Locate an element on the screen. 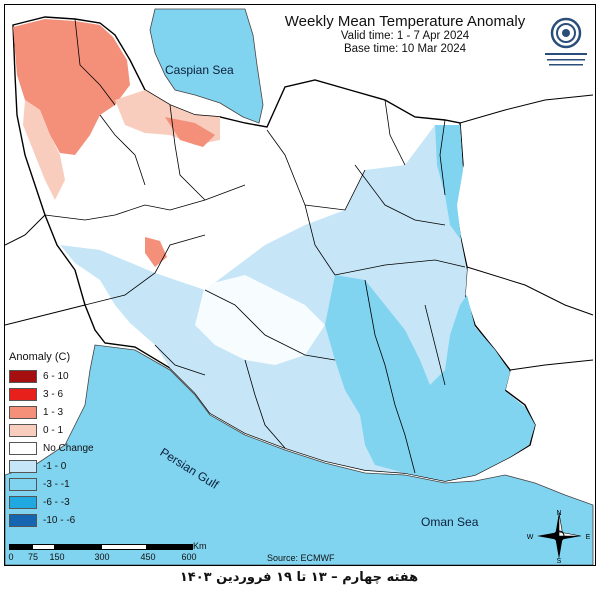 This screenshot has height=598, width=598. valid-time: Valid time: 1 - 7 Apr 2024 is located at coordinates (405, 36).